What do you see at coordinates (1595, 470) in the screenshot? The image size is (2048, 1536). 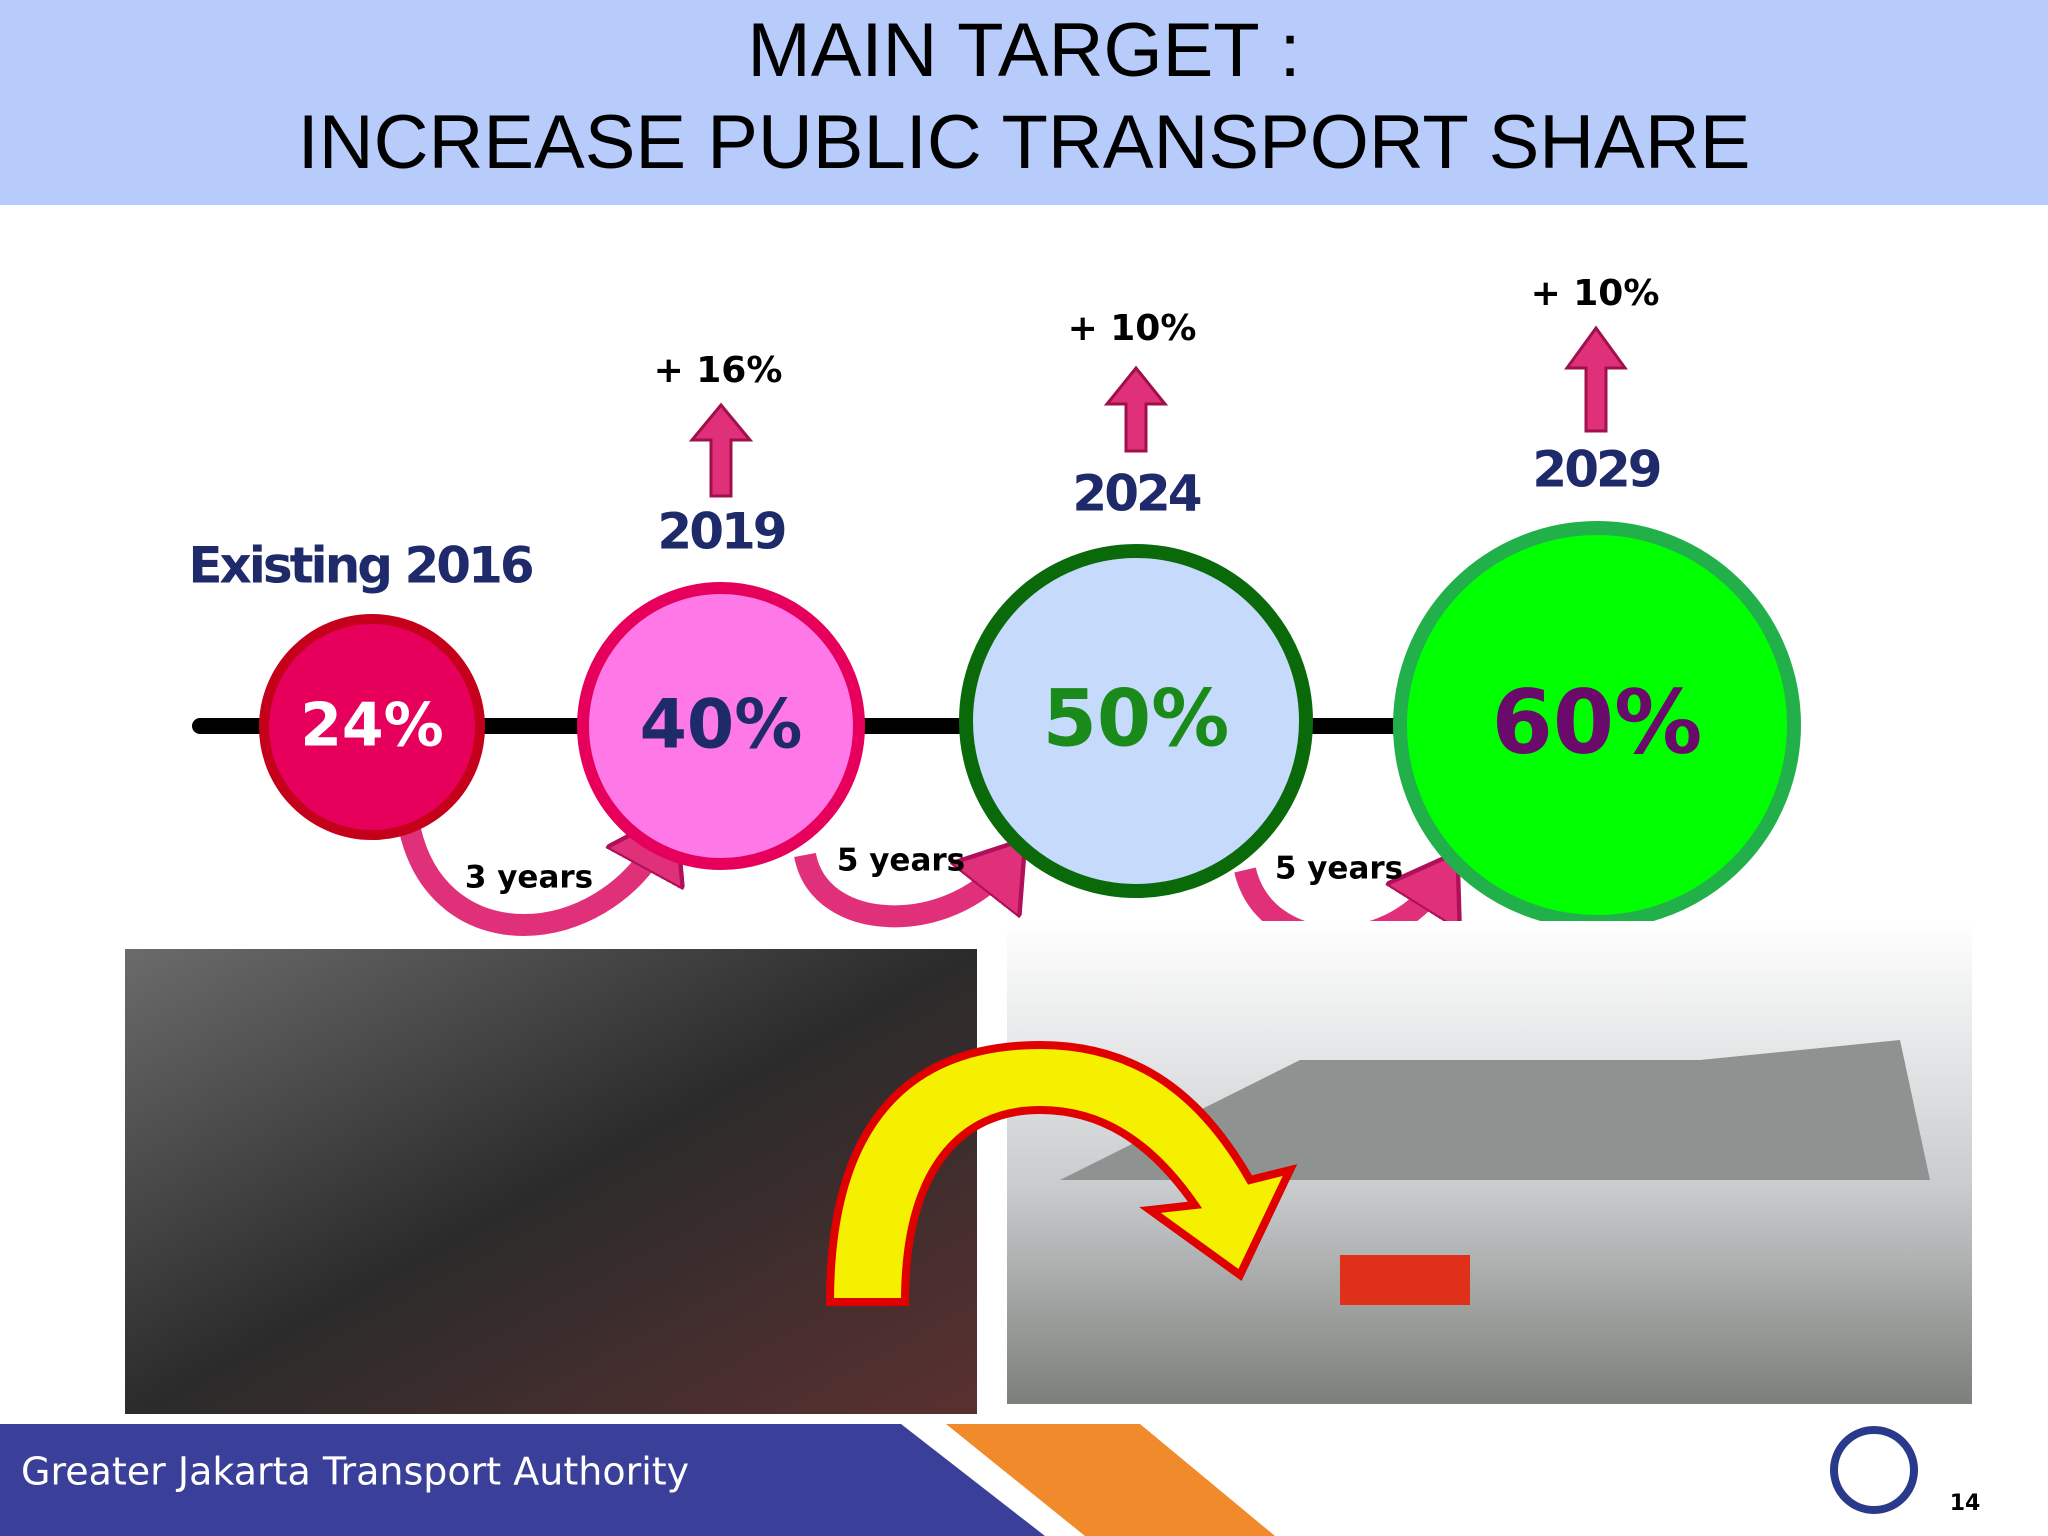 I see `milestone-label: 2029` at bounding box center [1595, 470].